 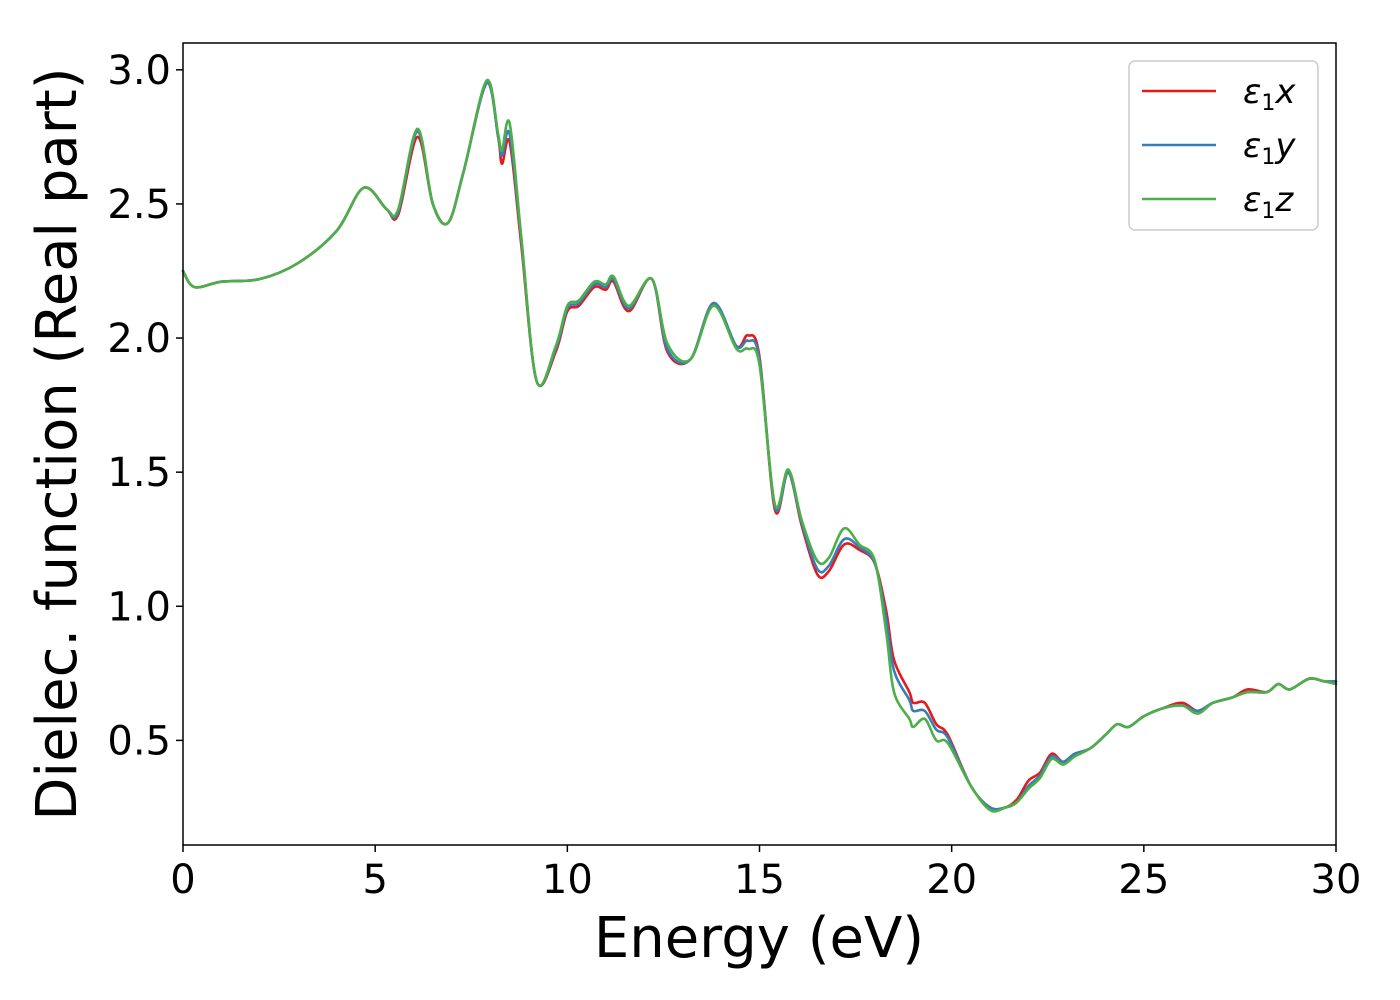 I want to click on x-tick-label: 30, so click(x=1336, y=880).